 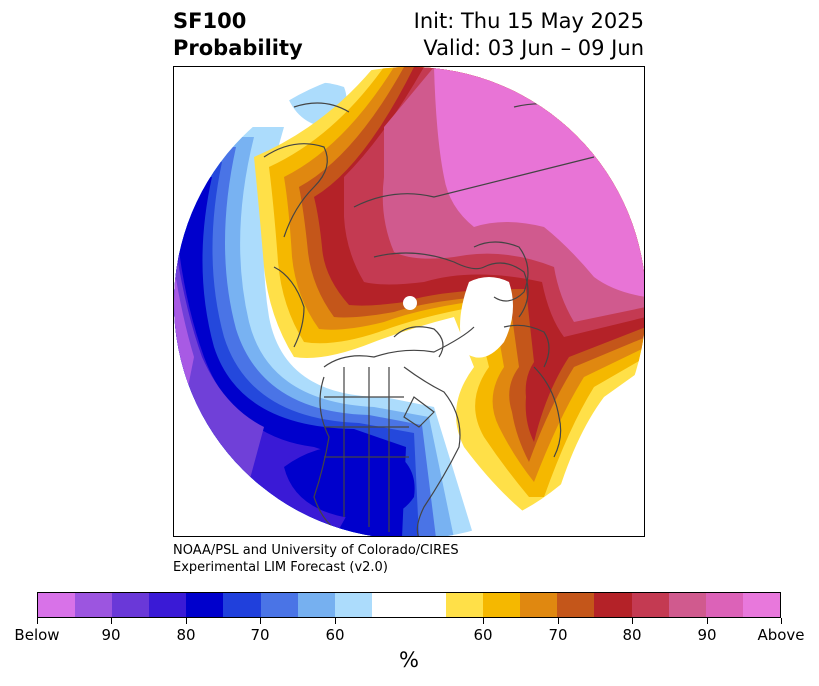 I want to click on title-init-date: Init: Thu 15 May 2025, so click(x=528, y=21).